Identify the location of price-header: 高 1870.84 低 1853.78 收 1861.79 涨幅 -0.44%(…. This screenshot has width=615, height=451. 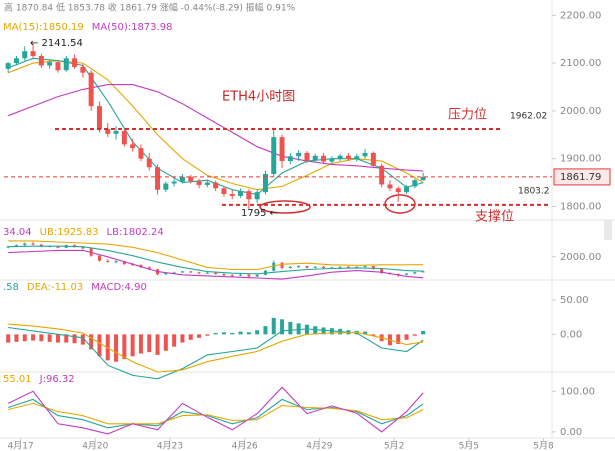
(150, 8).